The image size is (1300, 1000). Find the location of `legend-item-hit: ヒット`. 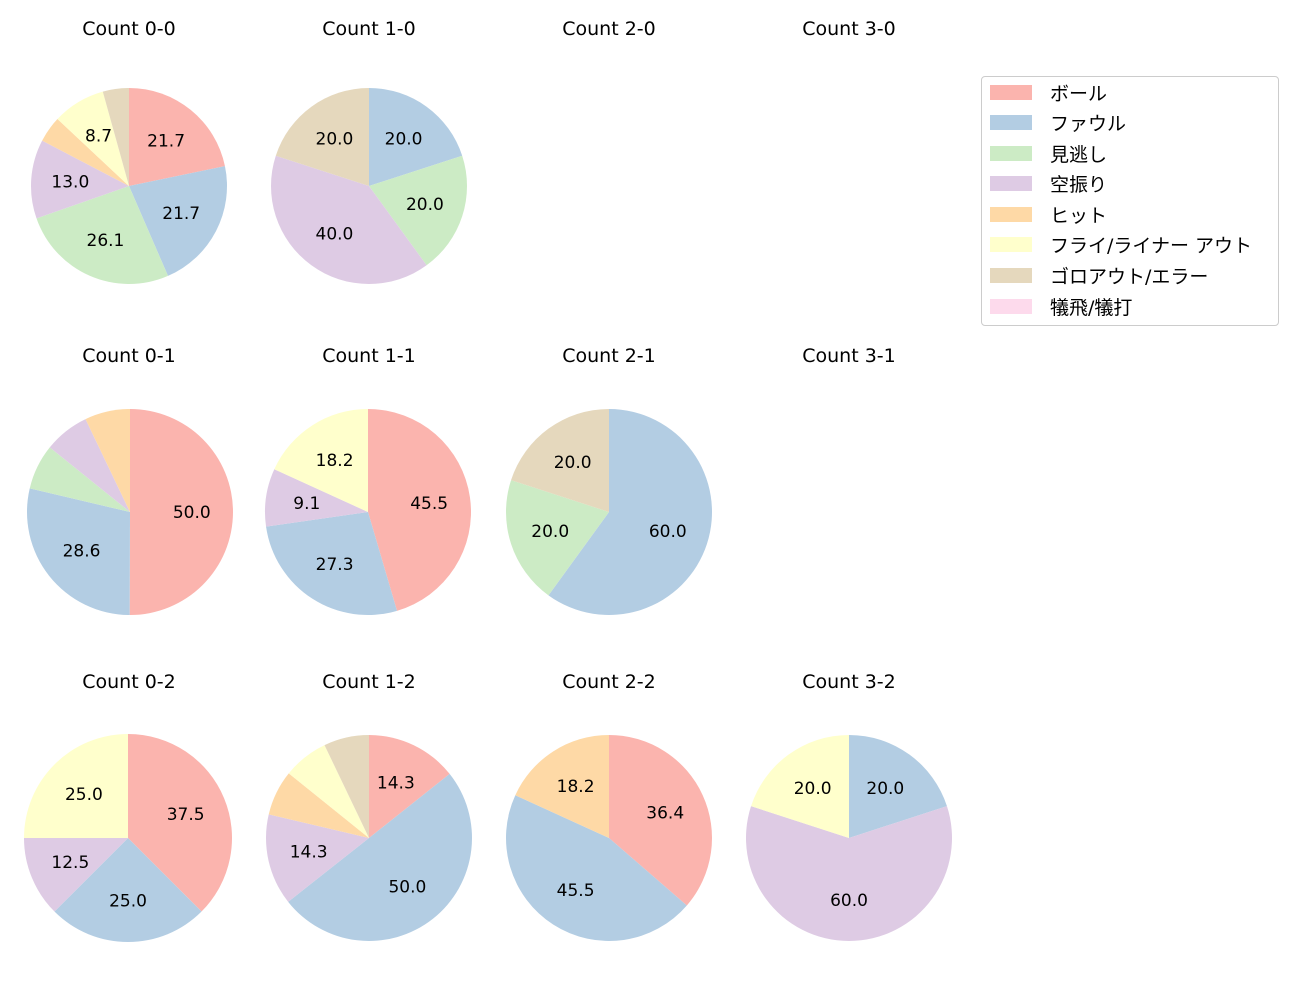

legend-item-hit: ヒット is located at coordinates (1049, 214).